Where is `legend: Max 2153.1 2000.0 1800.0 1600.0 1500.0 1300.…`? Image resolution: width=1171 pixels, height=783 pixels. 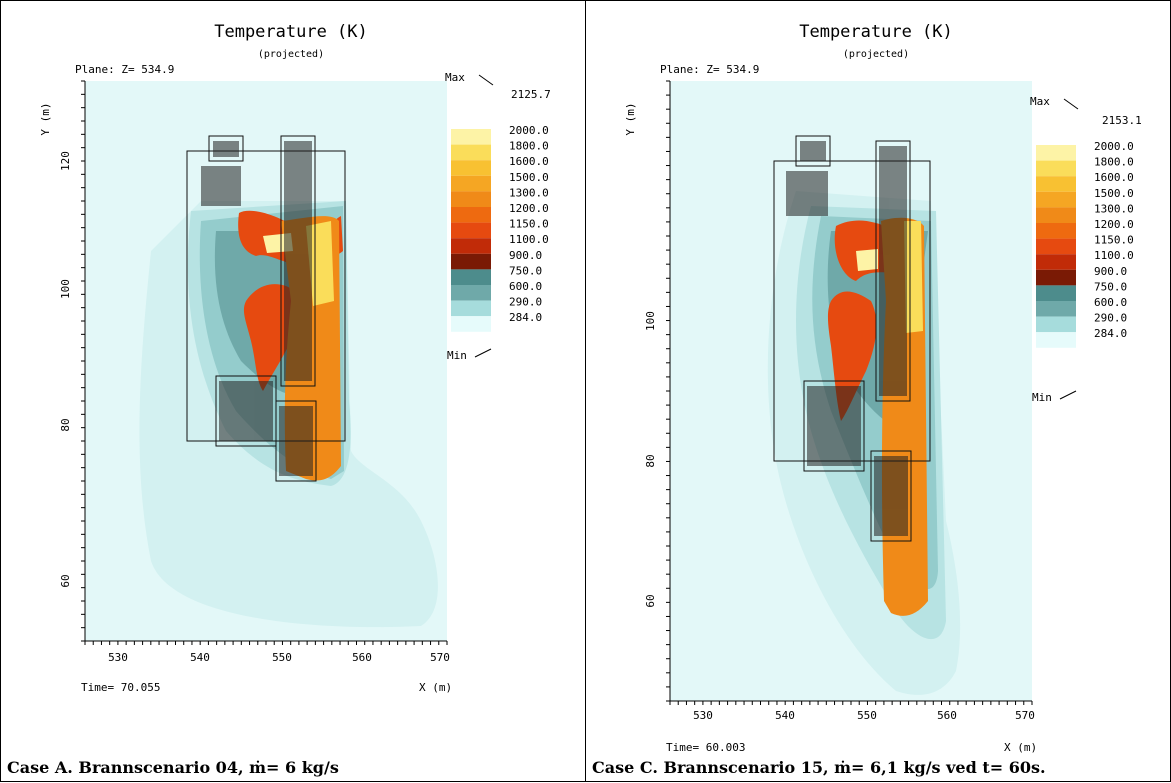 legend: Max 2153.1 2000.0 1800.0 1600.0 1500.0 1300.… is located at coordinates (1086, 249).